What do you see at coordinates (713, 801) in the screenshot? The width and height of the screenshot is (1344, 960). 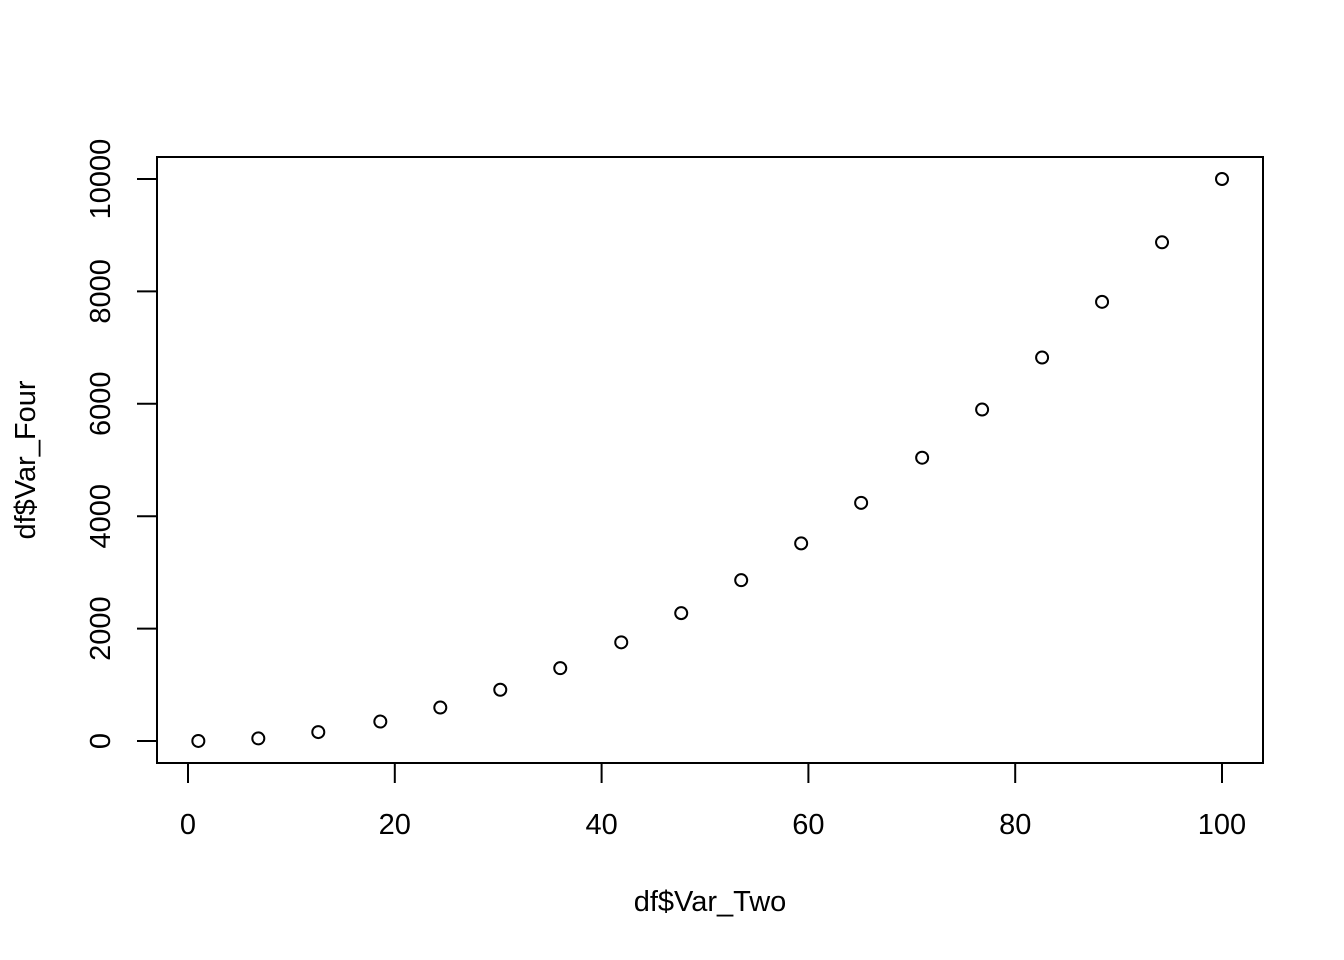 I see `x-axis: 0 20 40 60 80 100` at bounding box center [713, 801].